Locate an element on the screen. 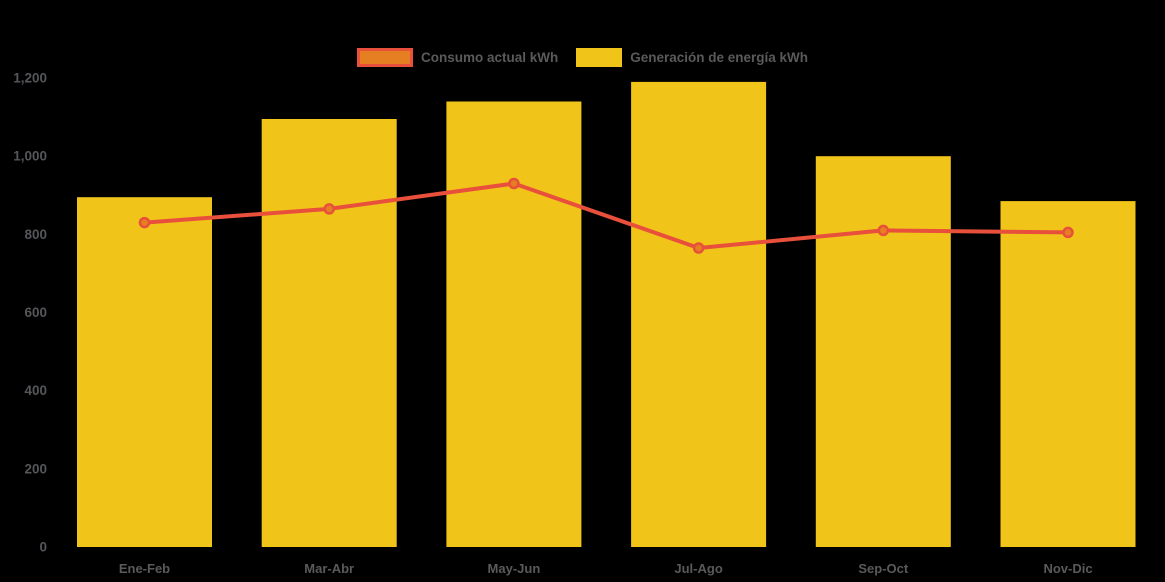 The image size is (1165, 582). bar-sep-oct is located at coordinates (883, 351).